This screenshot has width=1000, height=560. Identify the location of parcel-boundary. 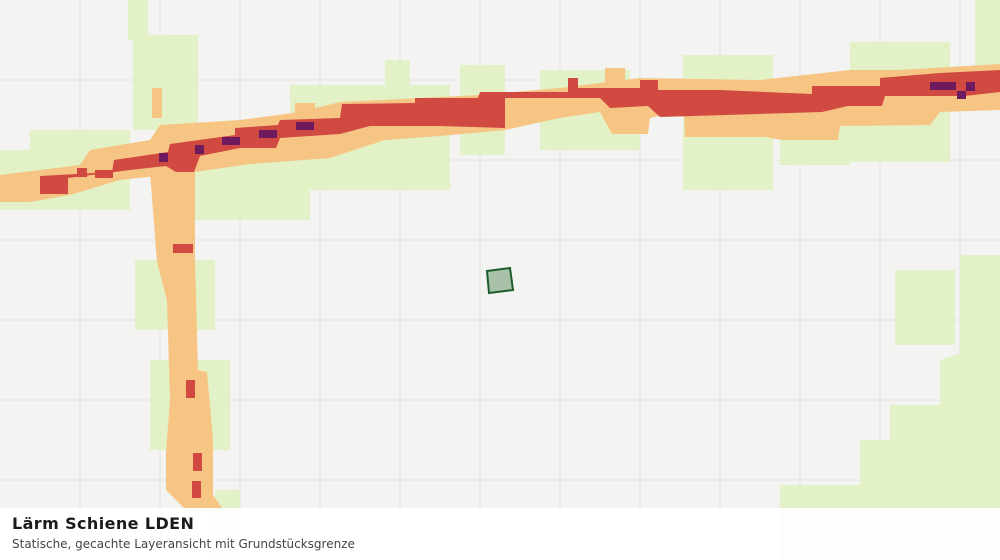
(500, 280).